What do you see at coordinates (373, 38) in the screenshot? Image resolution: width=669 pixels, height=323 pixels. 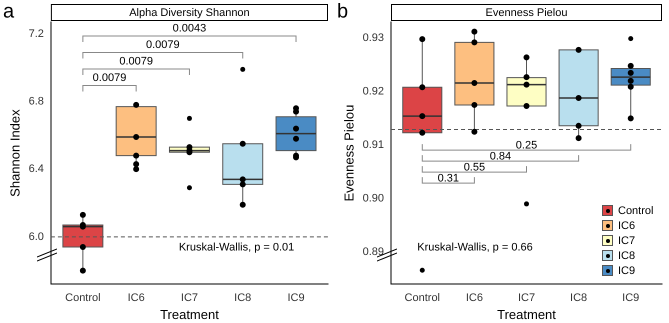 I see `y-tick-label: 0.93` at bounding box center [373, 38].